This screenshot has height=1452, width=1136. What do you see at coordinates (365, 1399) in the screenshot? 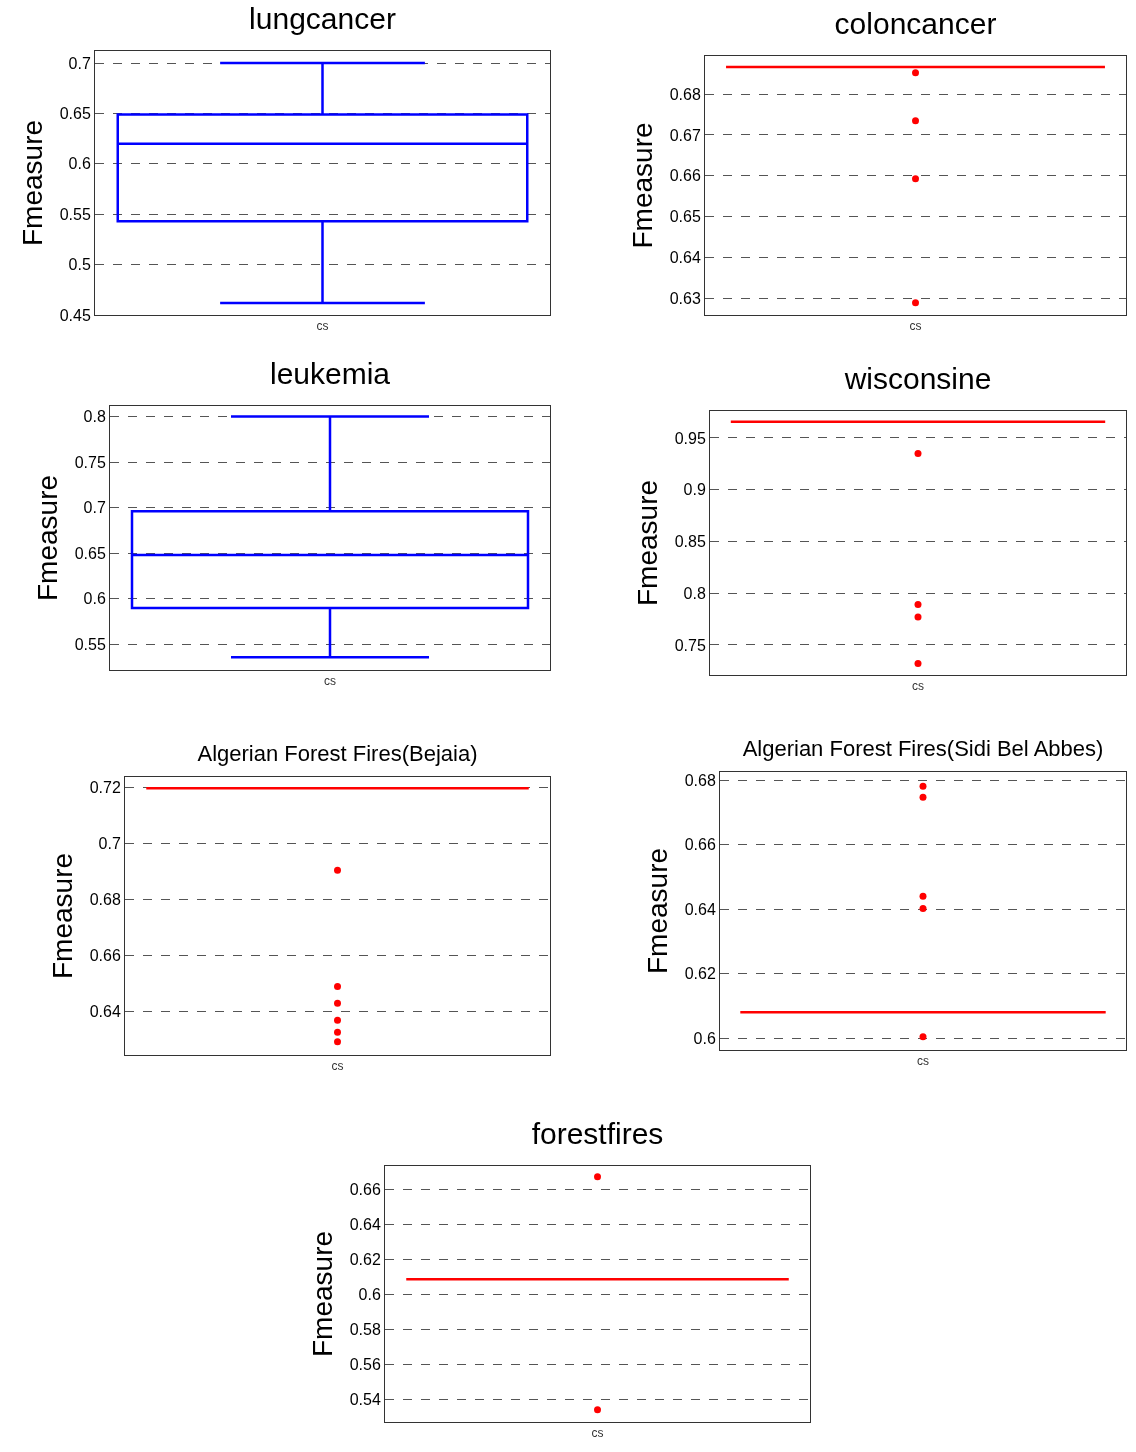
I see `y-tick-label: 0.54` at bounding box center [365, 1399].